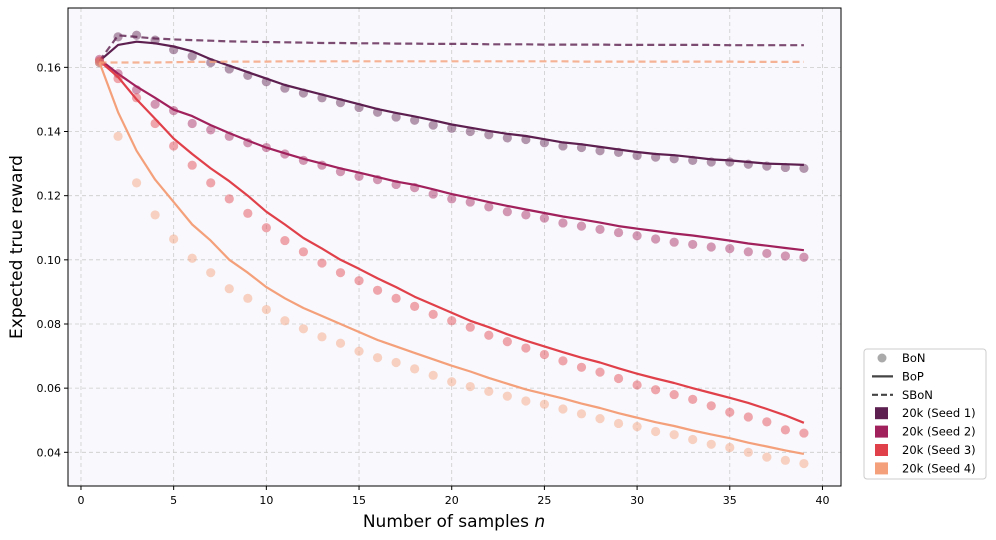 This screenshot has width=996, height=540. I want to click on y-tick-label: 0.12, so click(49, 196).